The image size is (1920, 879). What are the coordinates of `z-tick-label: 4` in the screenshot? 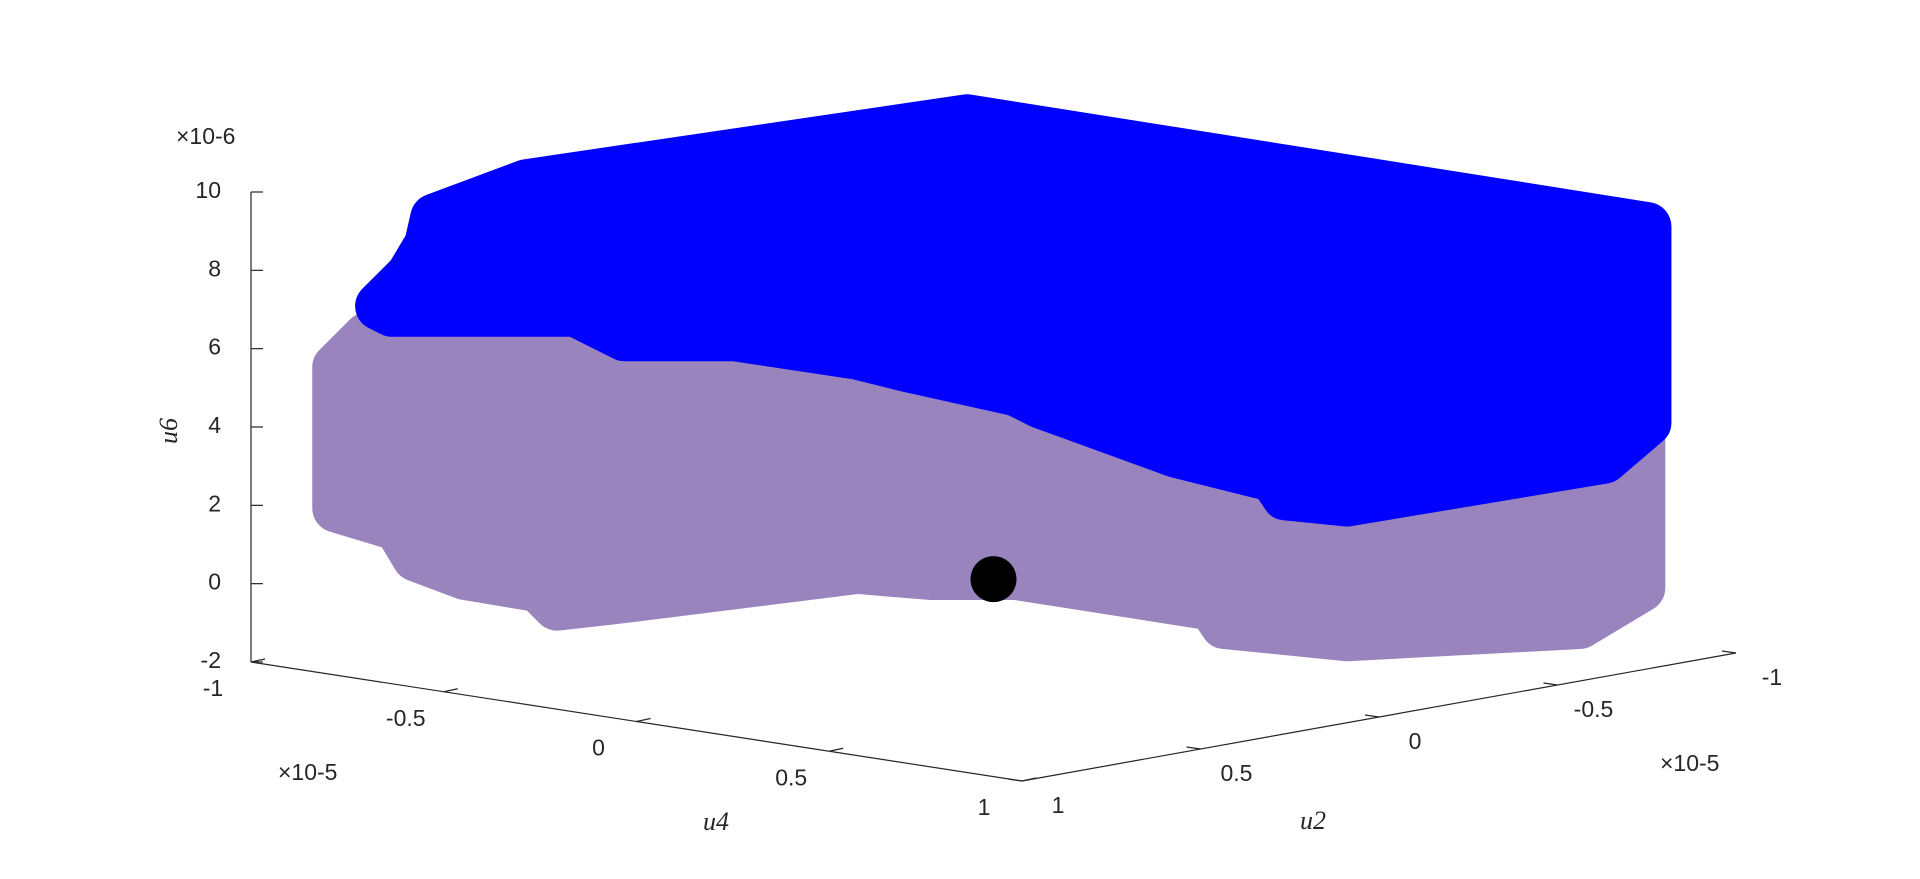 It's located at (214, 425).